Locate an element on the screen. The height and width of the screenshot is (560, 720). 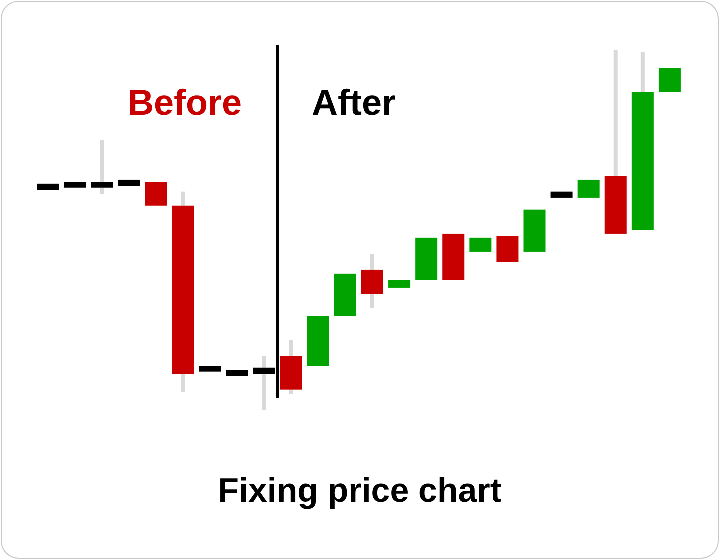
annotation: Before is located at coordinates (185, 103).